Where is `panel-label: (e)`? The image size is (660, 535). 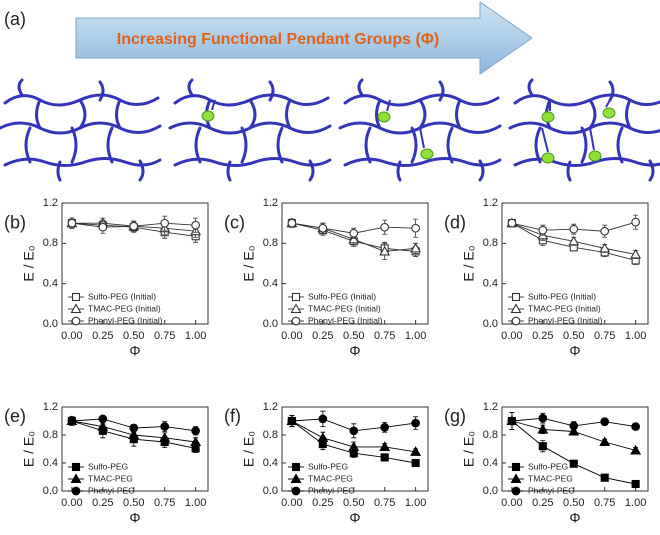
panel-label: (e) is located at coordinates (15, 416).